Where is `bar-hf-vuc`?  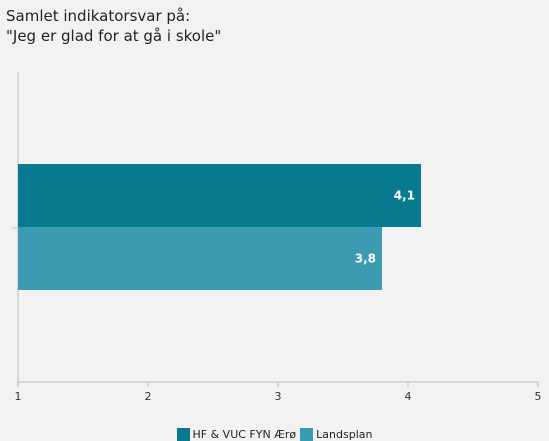
bar-hf-vuc is located at coordinates (219, 195).